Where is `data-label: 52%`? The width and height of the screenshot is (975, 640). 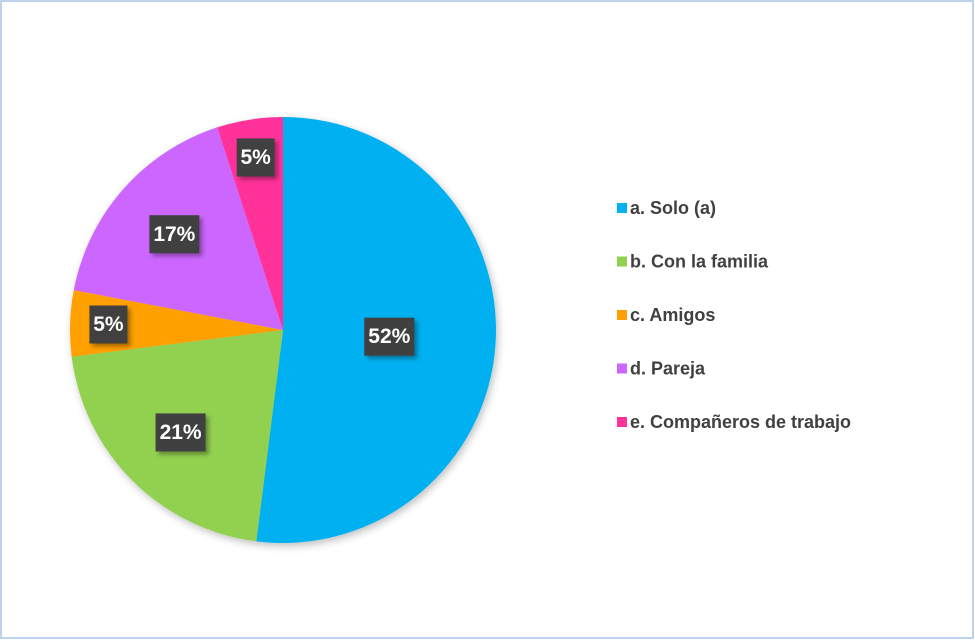
data-label: 52% is located at coordinates (389, 336).